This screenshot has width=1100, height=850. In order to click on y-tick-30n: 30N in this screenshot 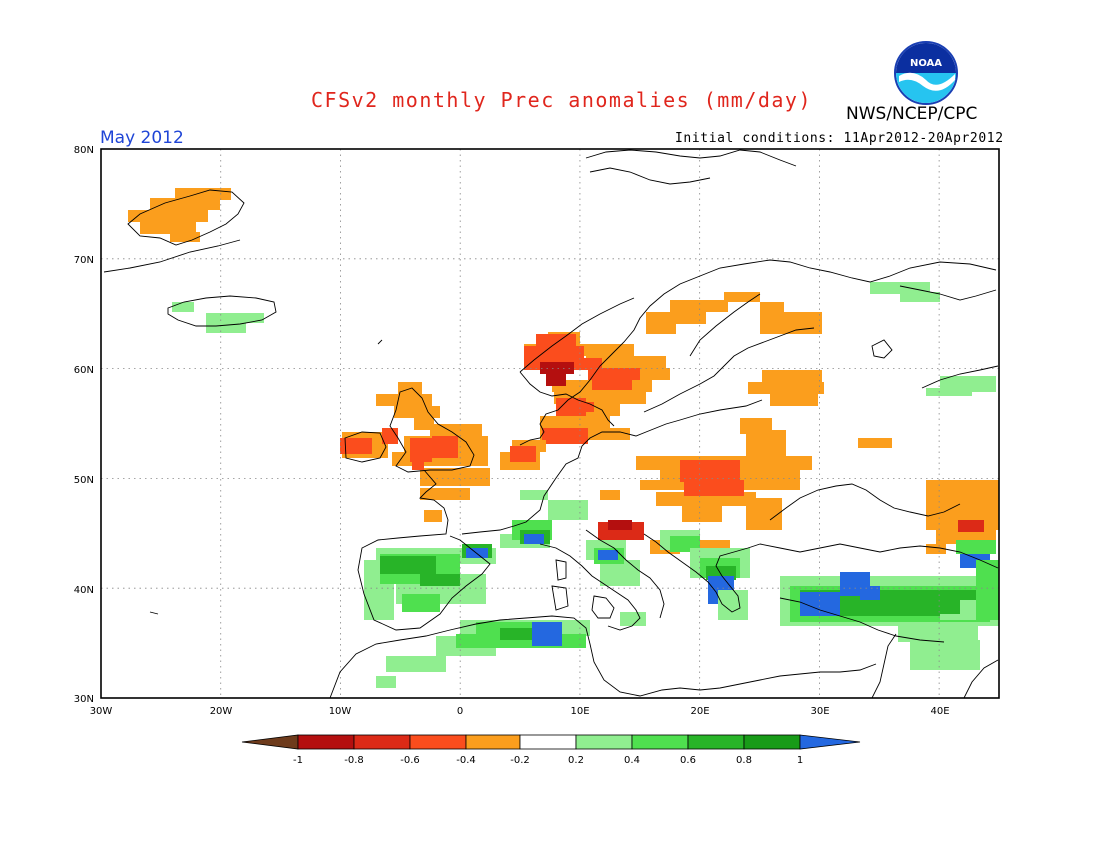, I will do `click(84, 699)`.